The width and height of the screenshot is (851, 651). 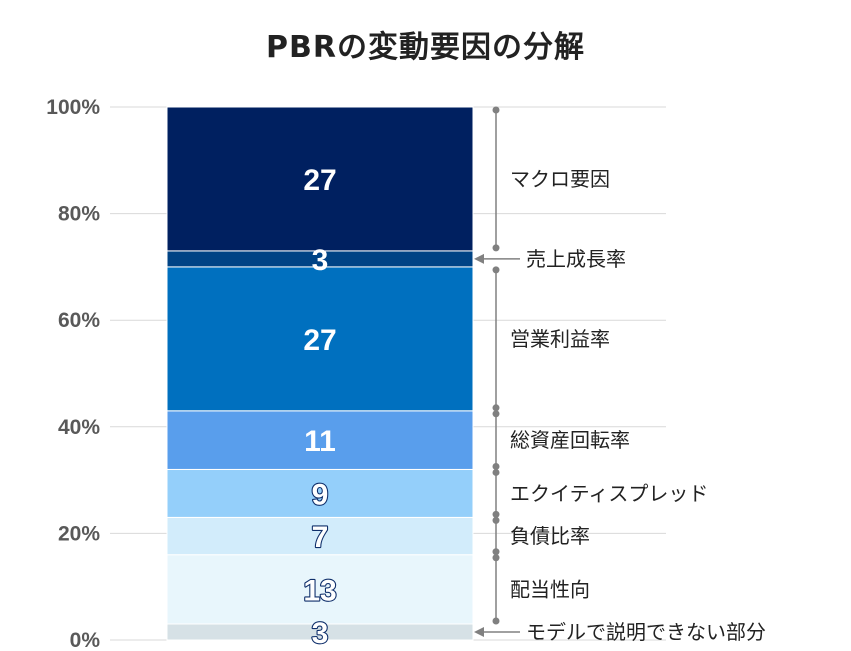 What do you see at coordinates (73, 107) in the screenshot?
I see `y-tick-label-100: 100%` at bounding box center [73, 107].